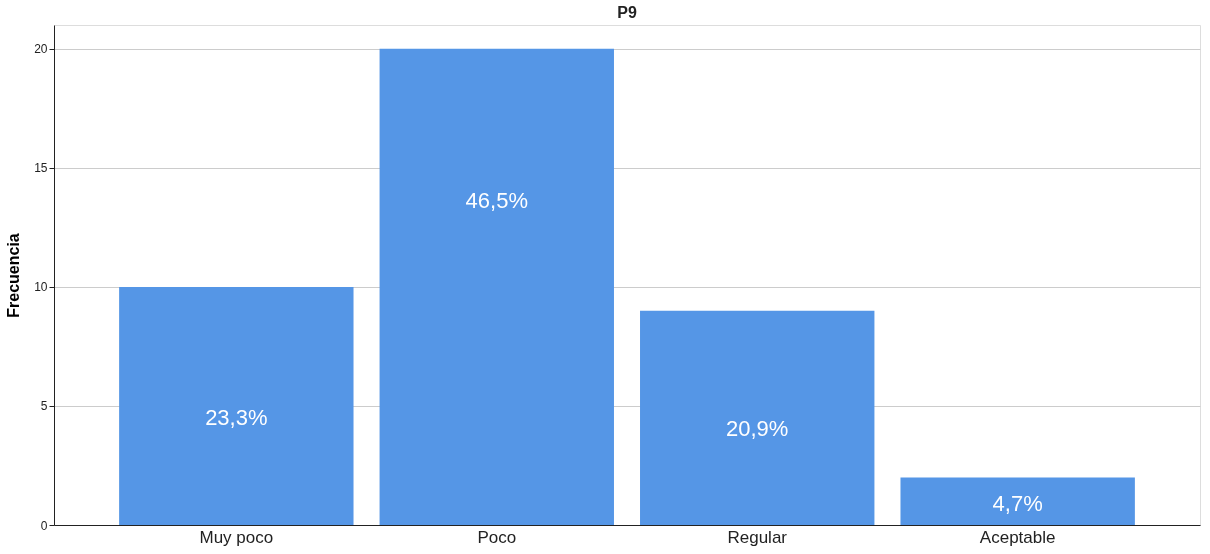 The image size is (1210, 554). I want to click on x-tick-label: Poco, so click(497, 537).